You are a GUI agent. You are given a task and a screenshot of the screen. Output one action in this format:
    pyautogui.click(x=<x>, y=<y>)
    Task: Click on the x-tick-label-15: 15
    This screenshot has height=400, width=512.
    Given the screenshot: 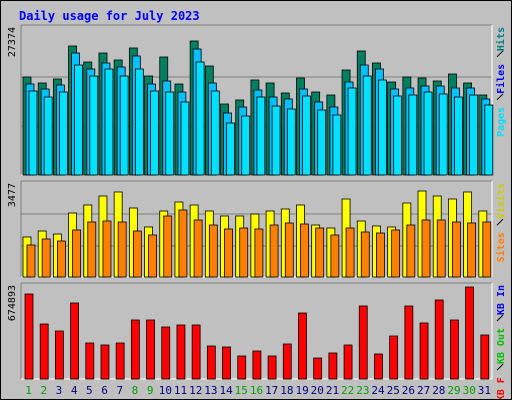 What is the action you would take?
    pyautogui.click(x=241, y=390)
    